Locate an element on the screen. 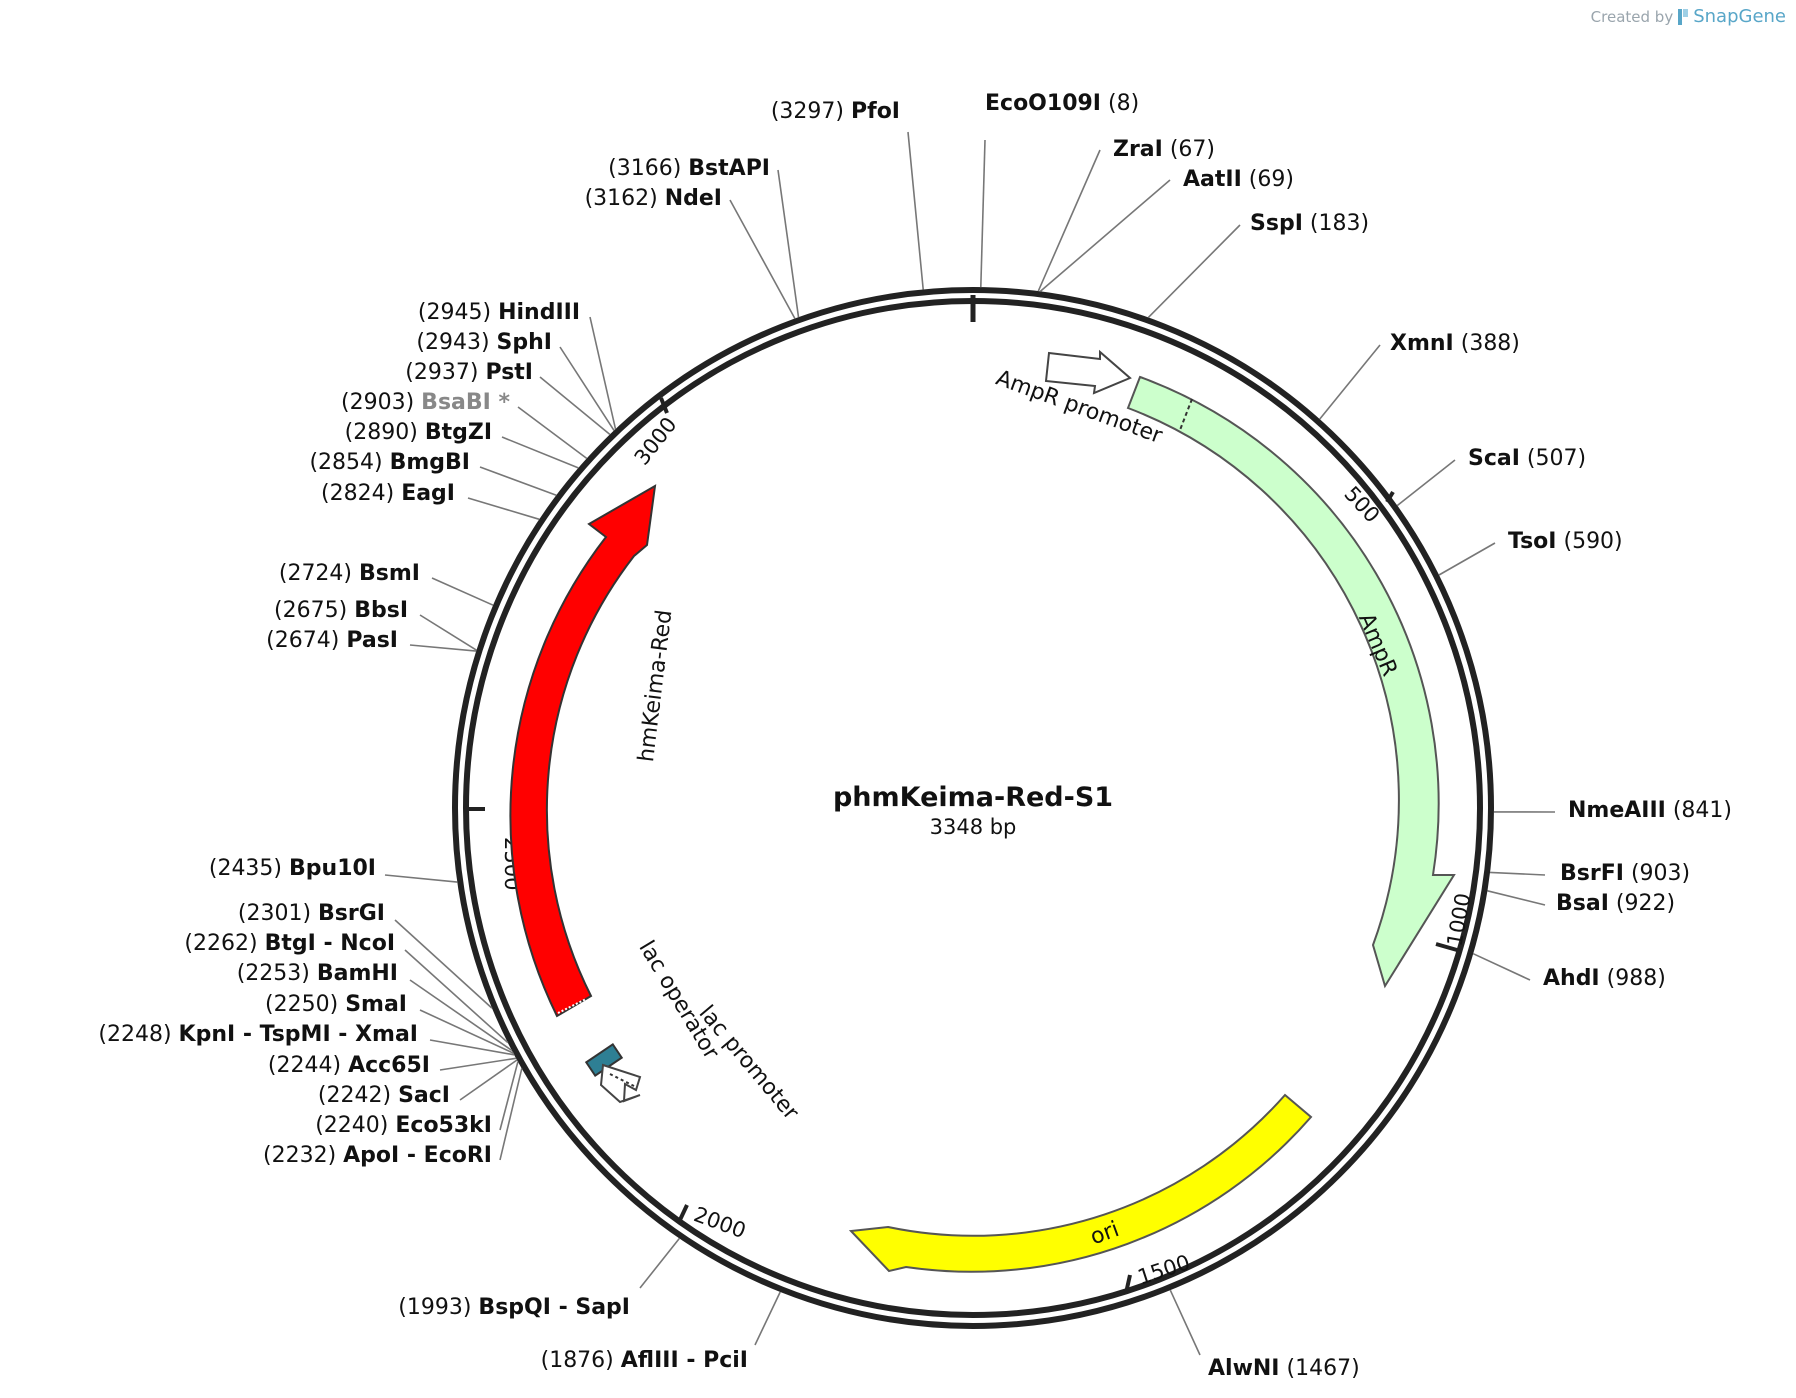  feature-hmkeima-red: hmKeima-Red is located at coordinates (593, 751).